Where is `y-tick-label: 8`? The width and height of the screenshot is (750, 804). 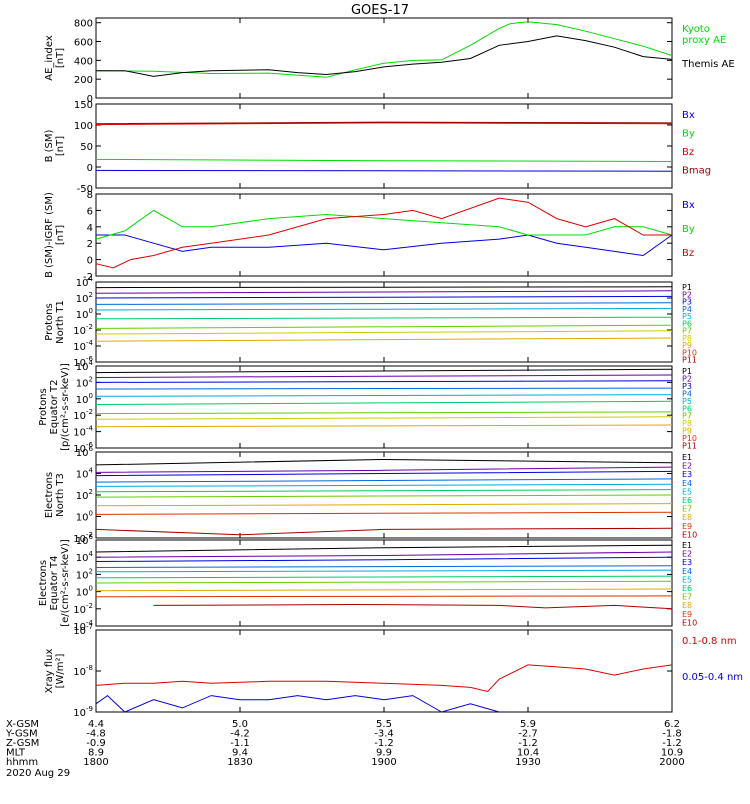 y-tick-label: 8 is located at coordinates (90, 195).